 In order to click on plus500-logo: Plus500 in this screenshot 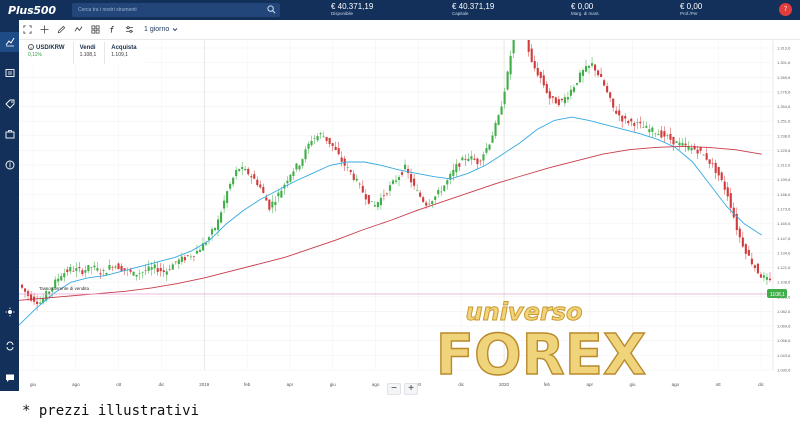, I will do `click(32, 10)`.